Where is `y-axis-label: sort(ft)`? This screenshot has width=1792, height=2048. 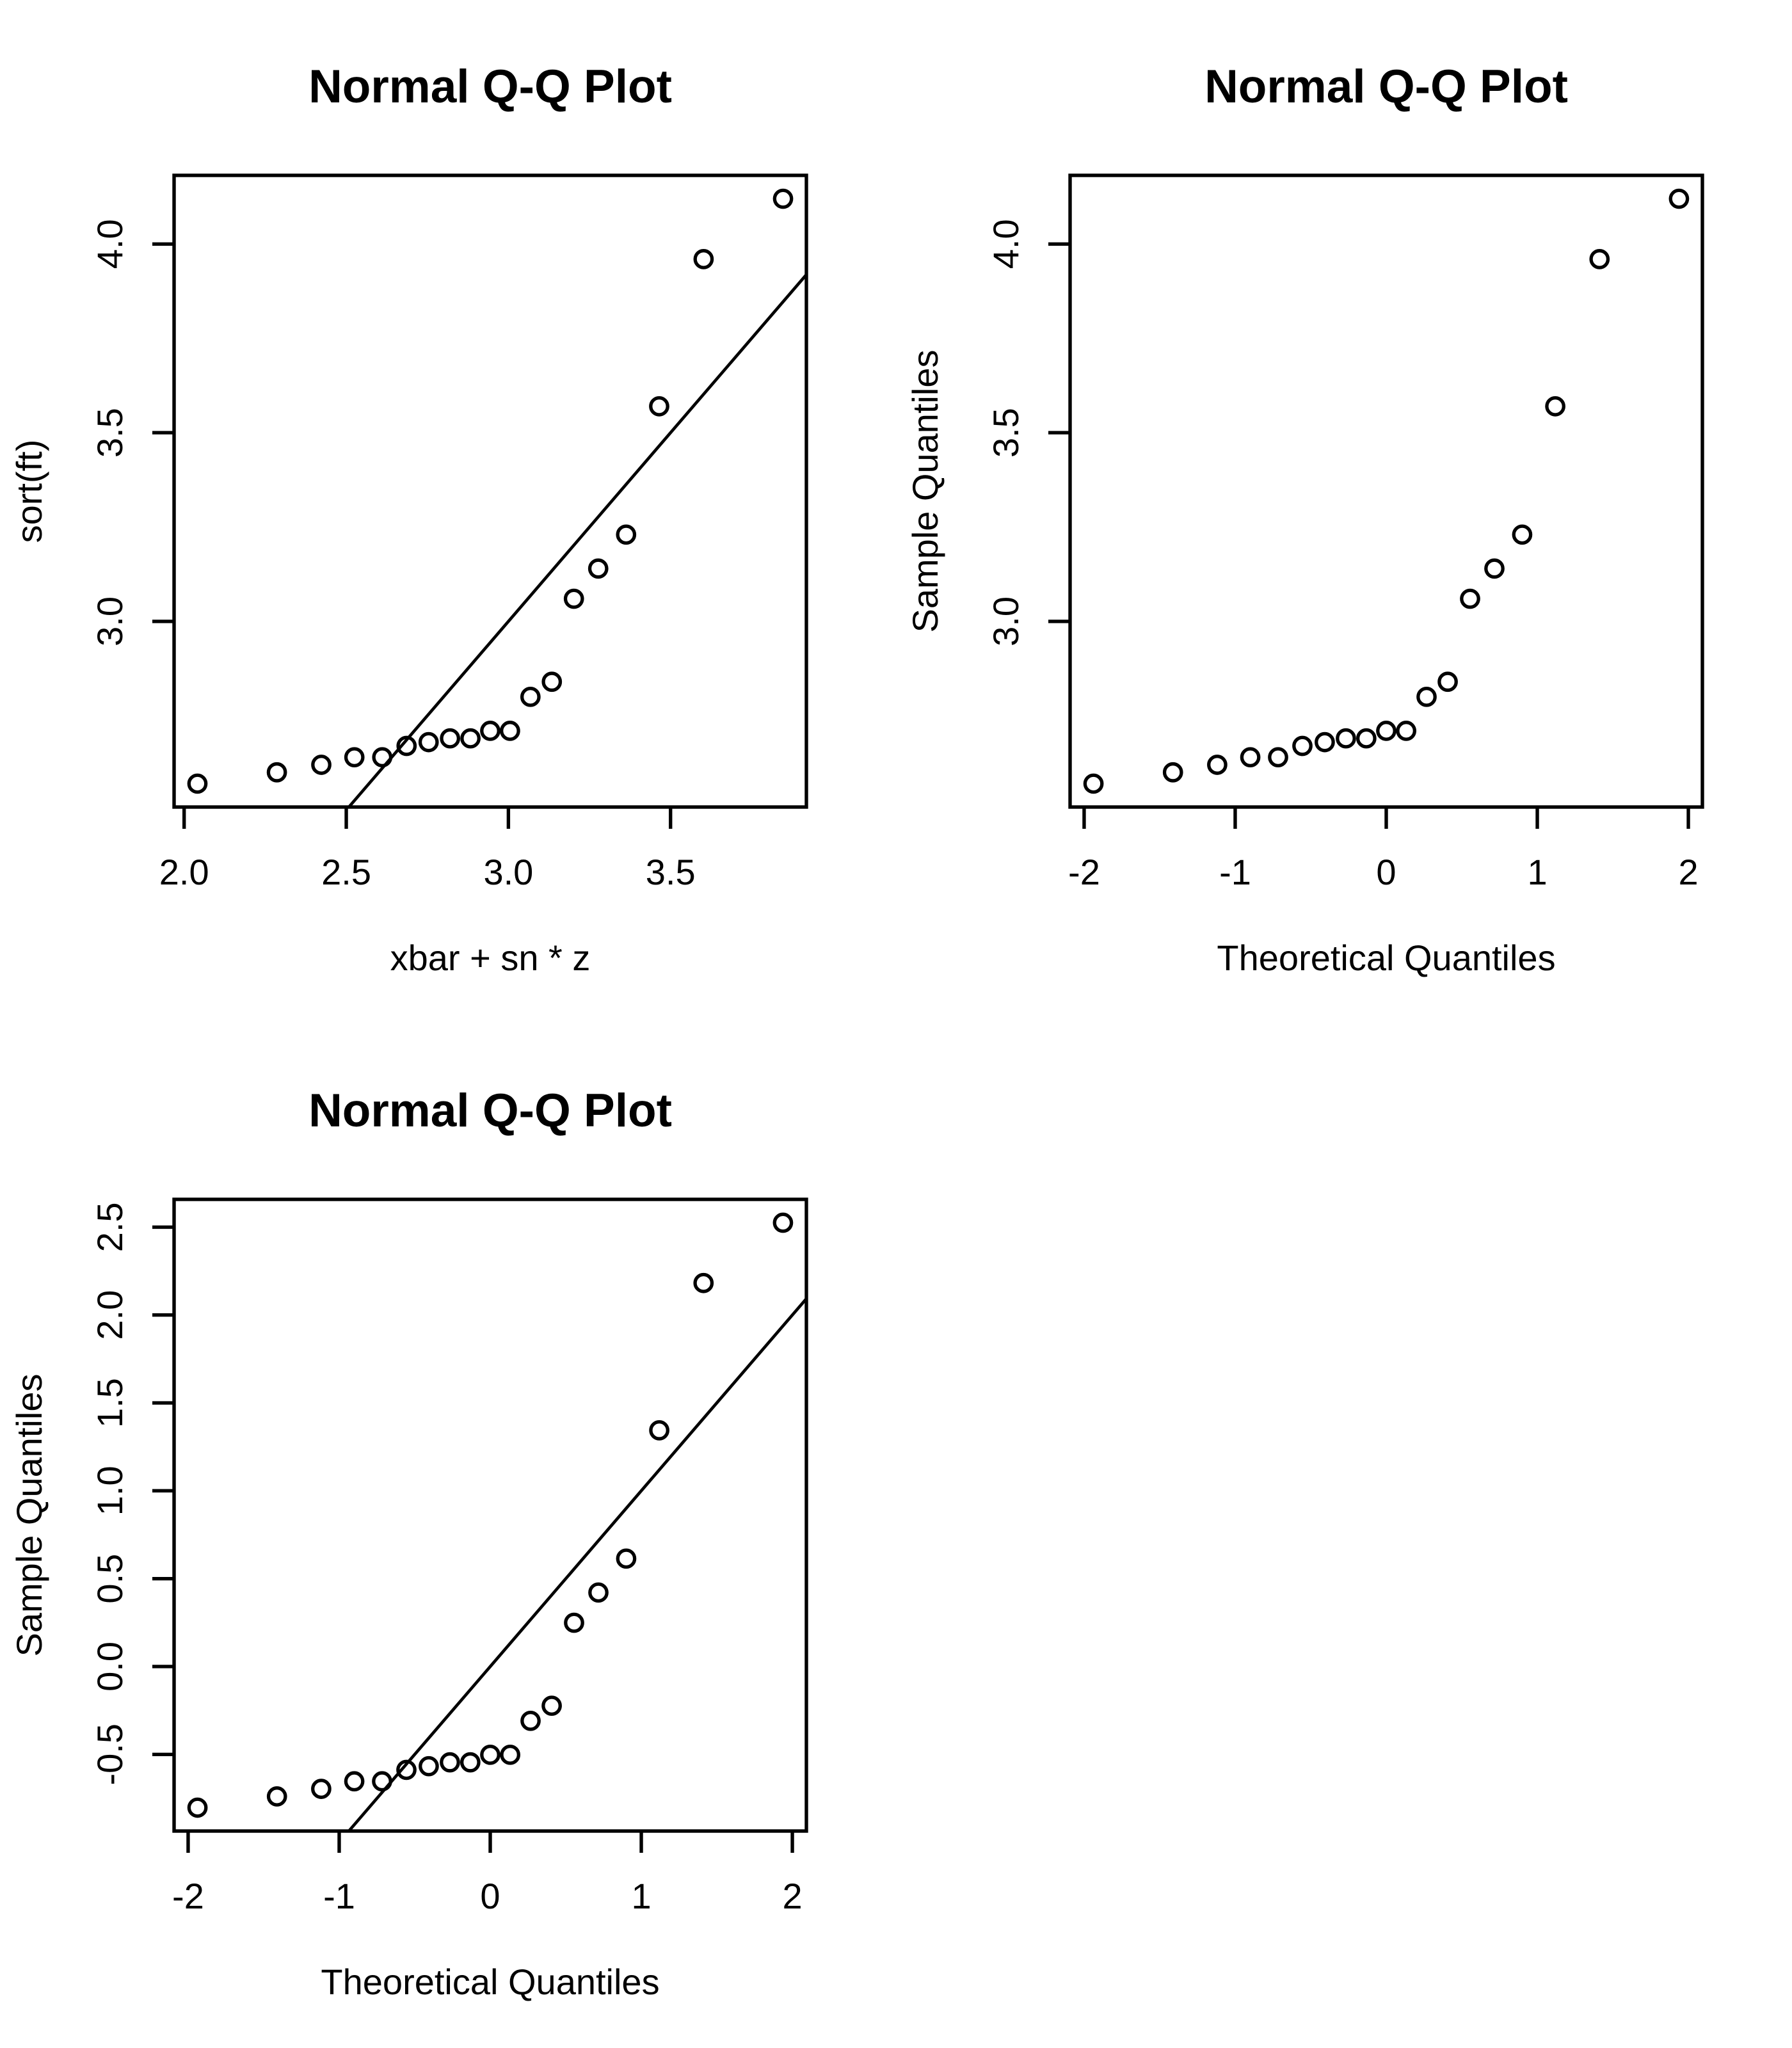
y-axis-label: sort(ft) is located at coordinates (29, 491).